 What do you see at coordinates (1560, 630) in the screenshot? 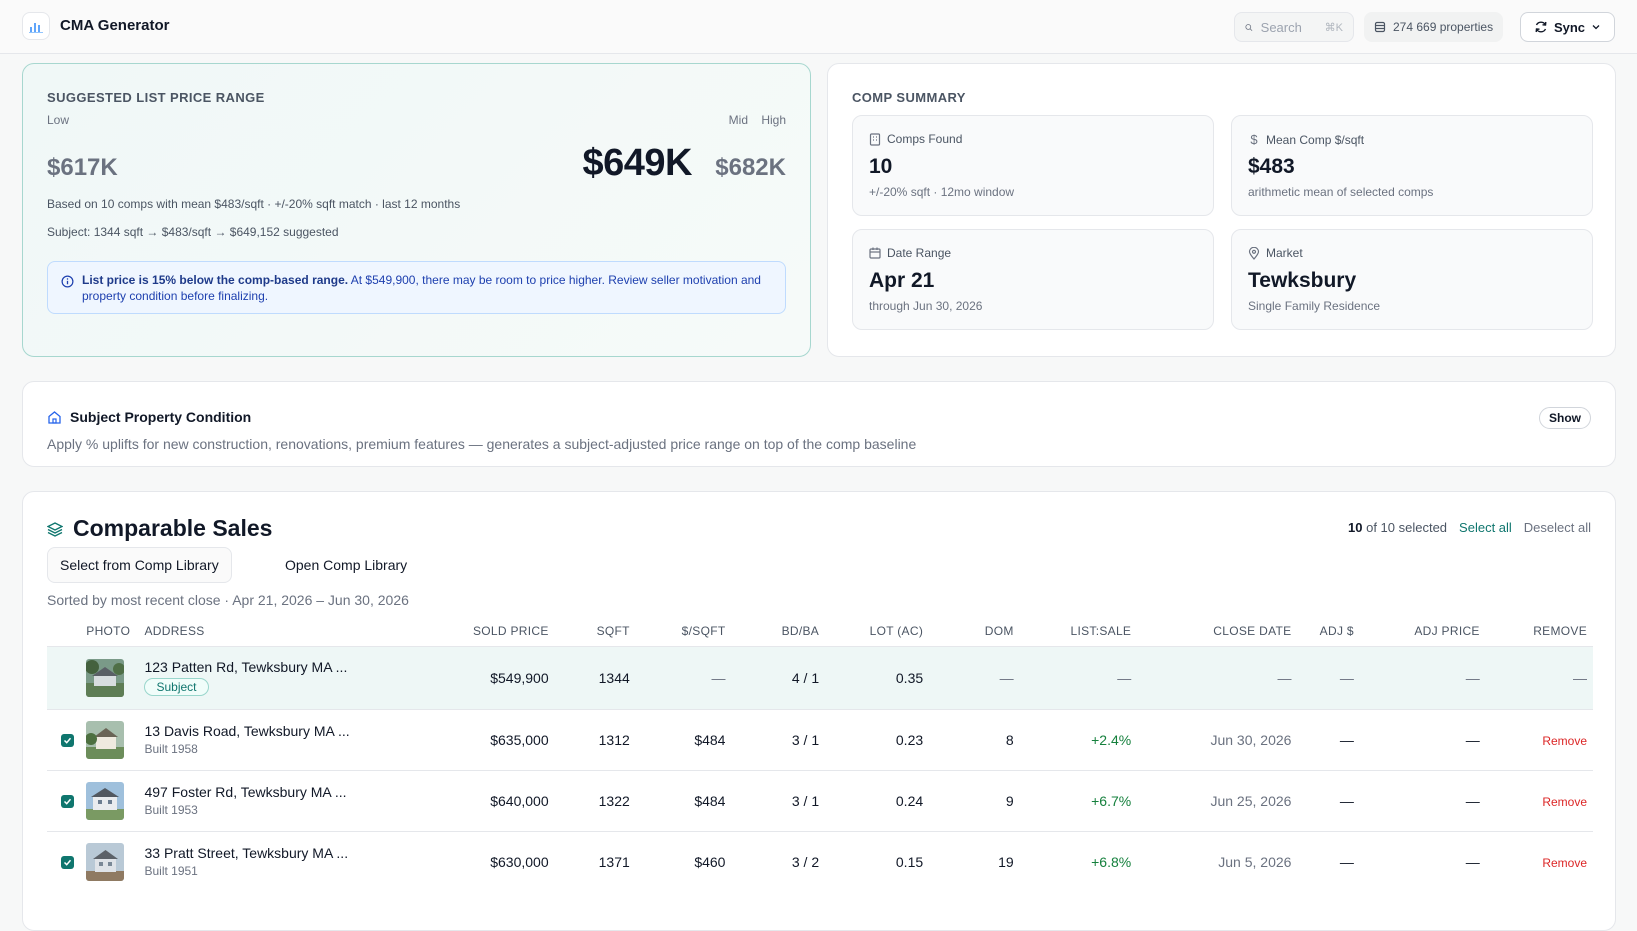
I see `col-remove: Remove` at bounding box center [1560, 630].